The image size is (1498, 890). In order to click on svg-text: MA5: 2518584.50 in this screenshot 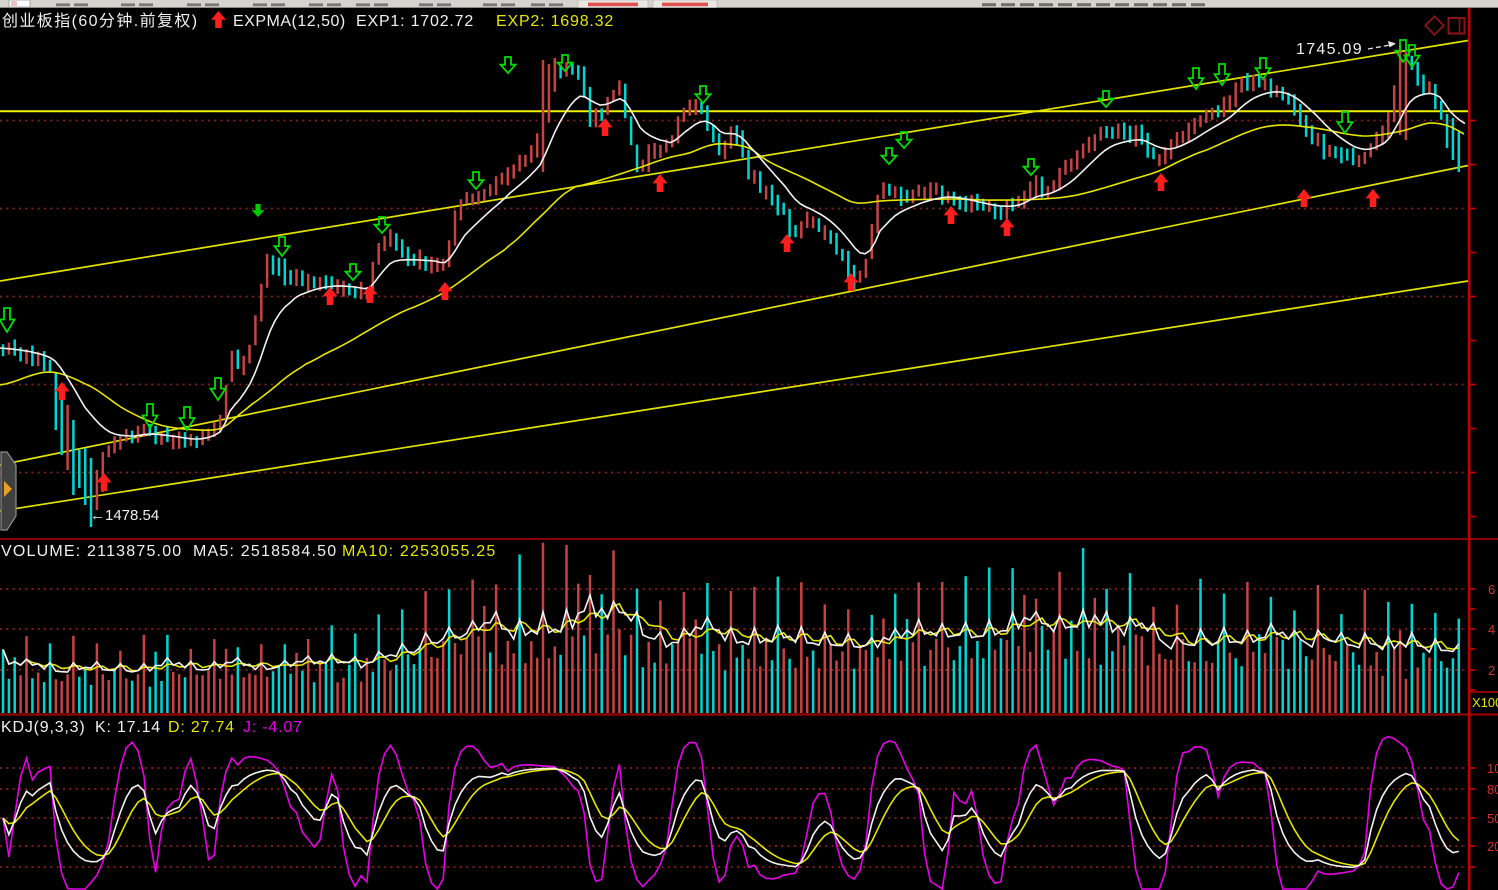, I will do `click(265, 551)`.